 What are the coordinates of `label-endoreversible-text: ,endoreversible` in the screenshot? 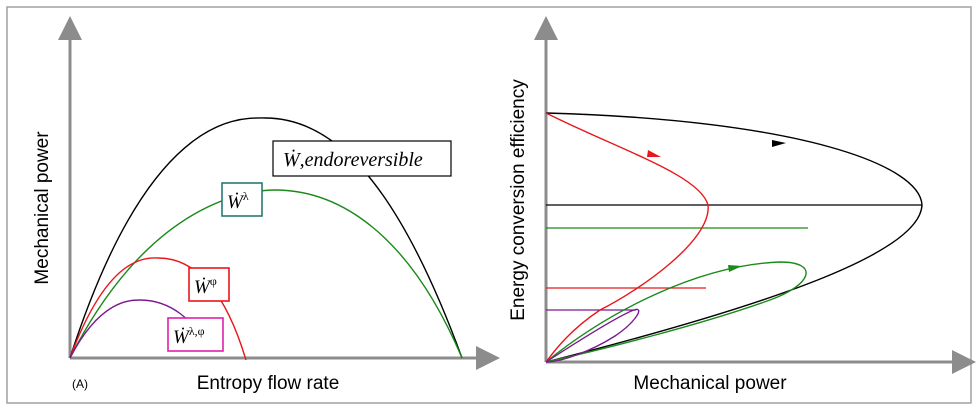 It's located at (361, 160).